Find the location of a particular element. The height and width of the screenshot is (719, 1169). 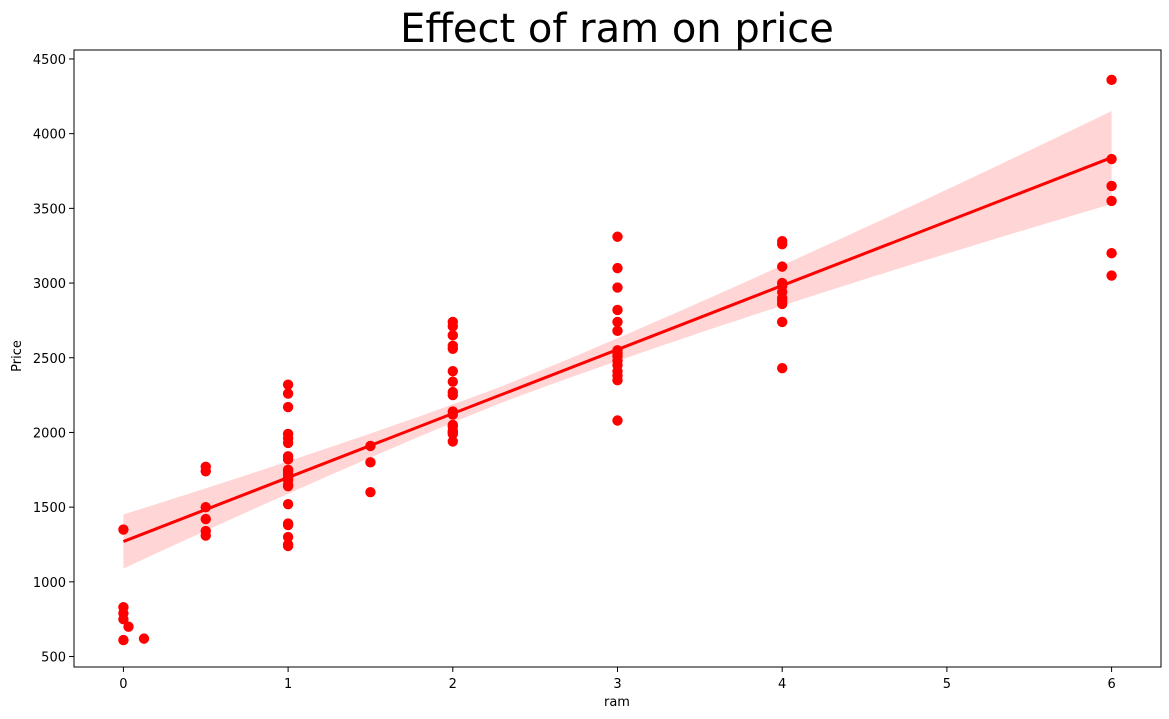

x-axis-label: ram is located at coordinates (617, 702).